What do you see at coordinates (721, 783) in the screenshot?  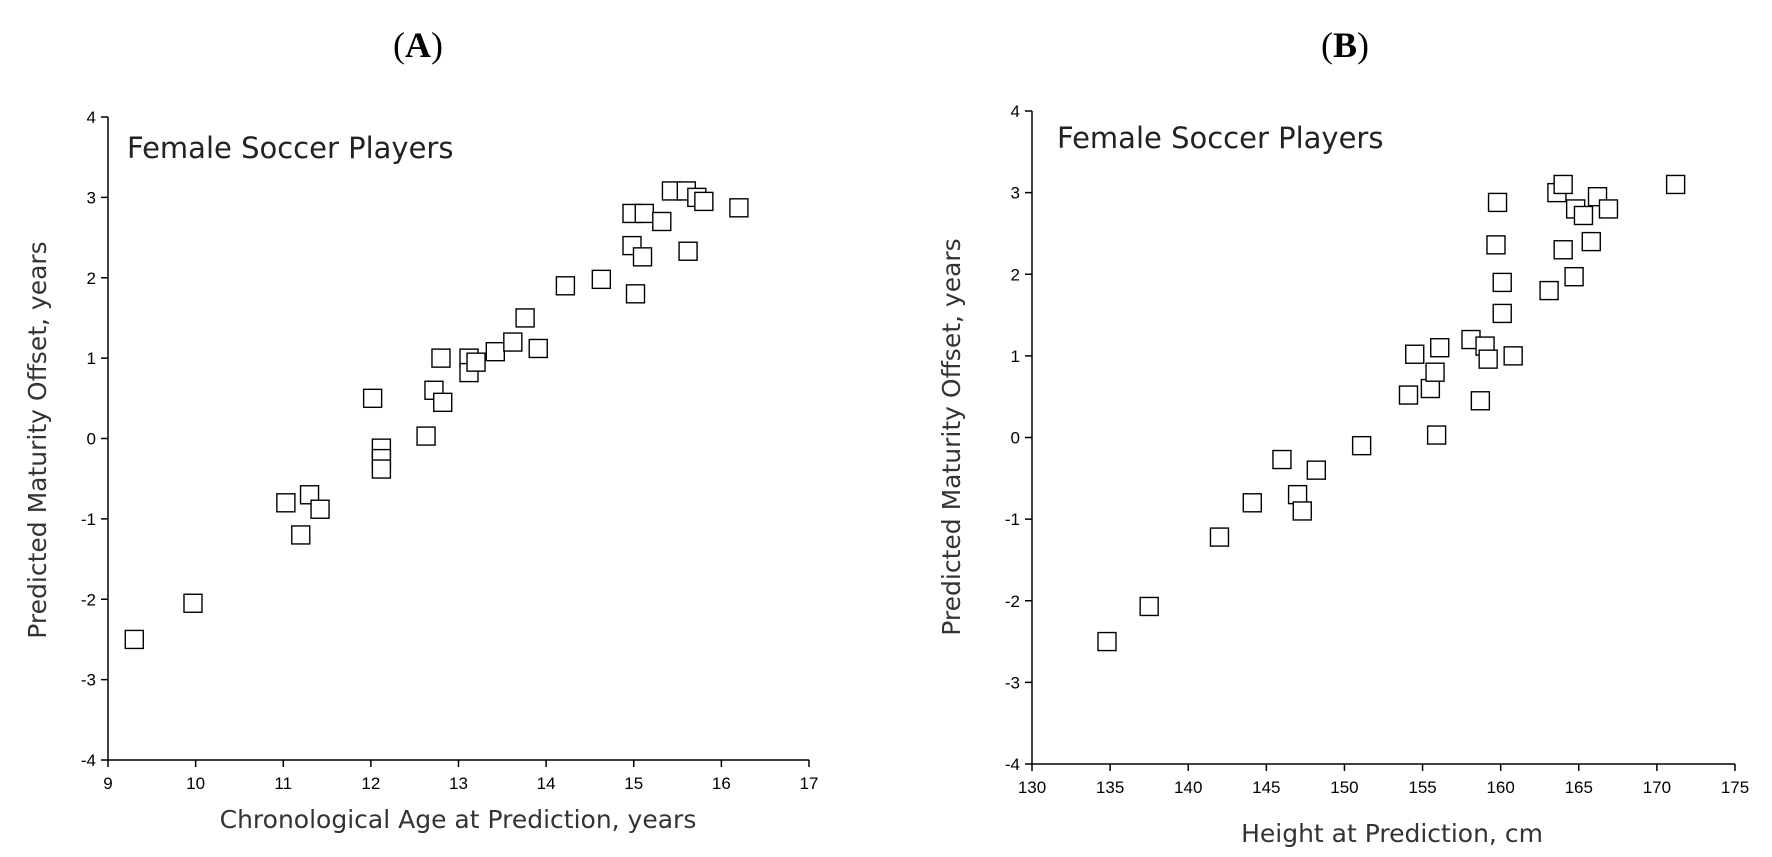 I see `panel-a-x-tick-label: 16` at bounding box center [721, 783].